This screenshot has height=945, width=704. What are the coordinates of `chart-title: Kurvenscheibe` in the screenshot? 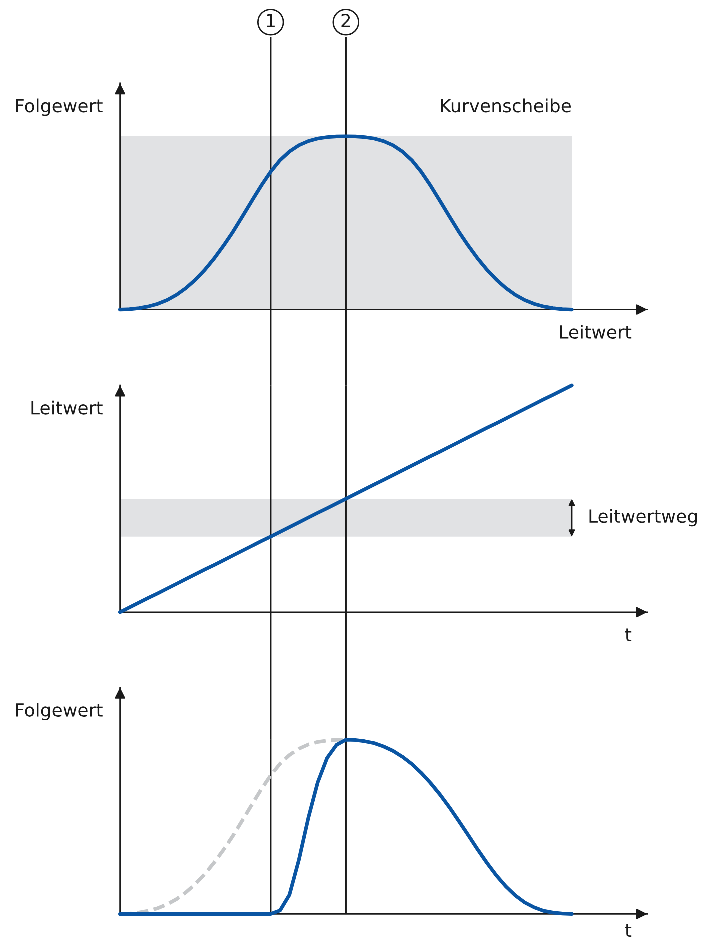 It's located at (506, 105).